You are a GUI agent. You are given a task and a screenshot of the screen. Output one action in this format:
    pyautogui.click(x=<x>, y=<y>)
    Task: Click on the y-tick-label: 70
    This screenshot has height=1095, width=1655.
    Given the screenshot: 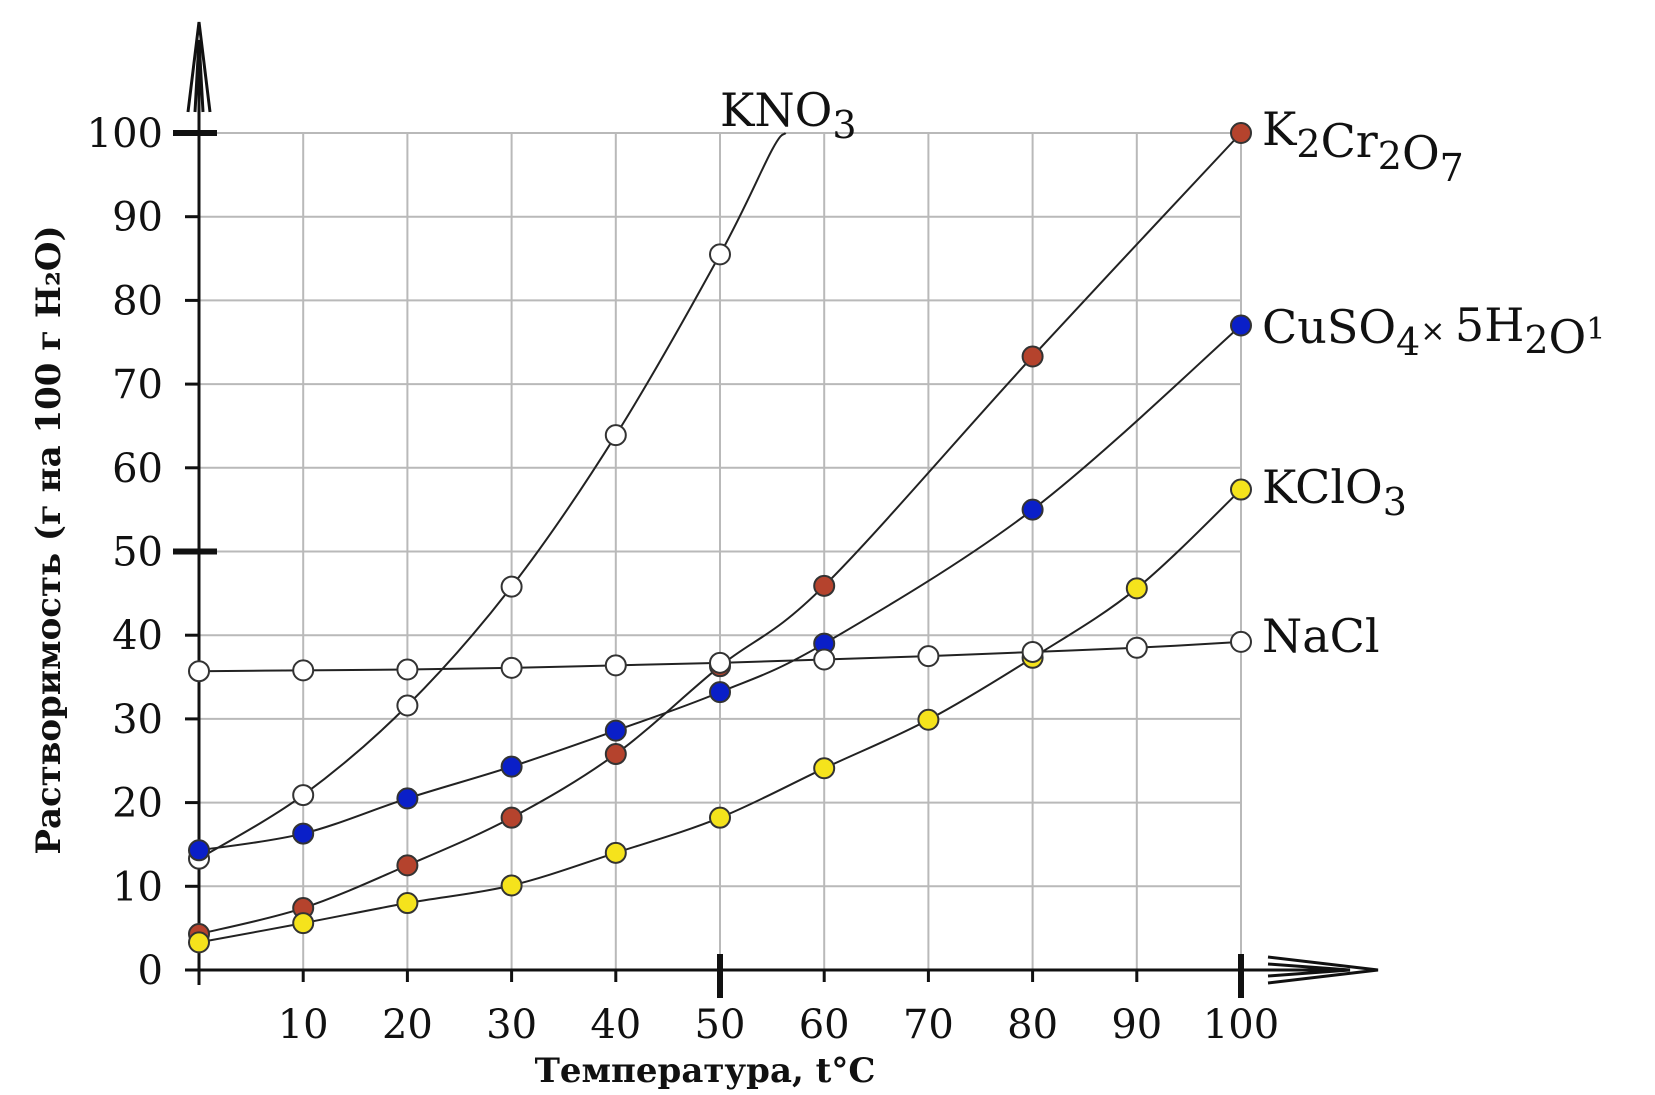 What is the action you would take?
    pyautogui.click(x=137, y=385)
    